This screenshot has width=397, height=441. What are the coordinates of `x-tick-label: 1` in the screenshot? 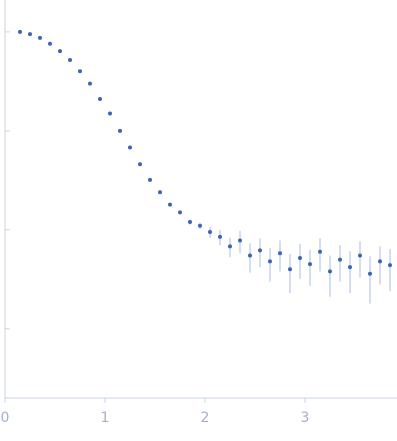 It's located at (105, 418).